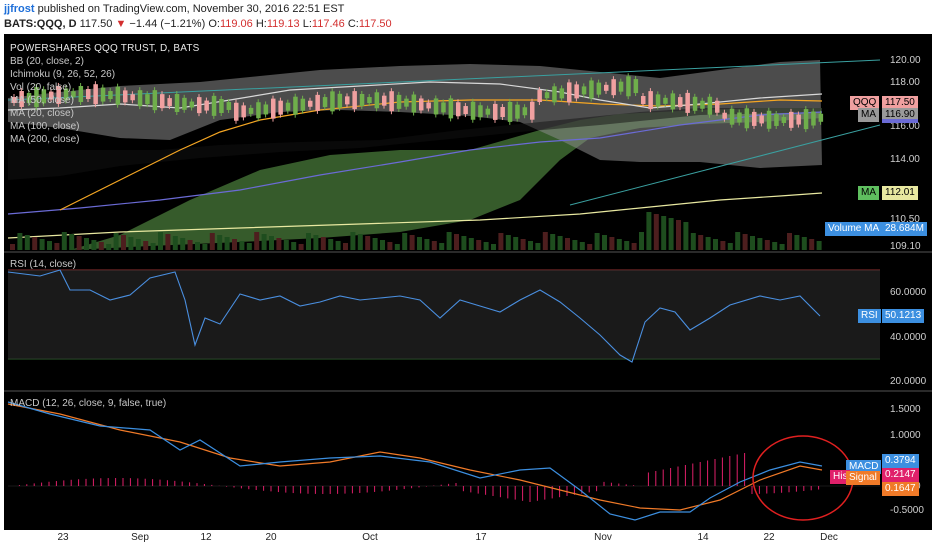 The image size is (932, 550). What do you see at coordinates (769, 537) in the screenshot?
I see `x-tick: 22` at bounding box center [769, 537].